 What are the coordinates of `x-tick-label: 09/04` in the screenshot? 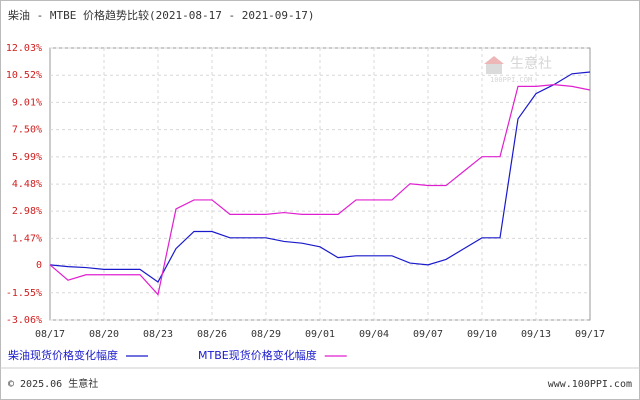 It's located at (374, 334).